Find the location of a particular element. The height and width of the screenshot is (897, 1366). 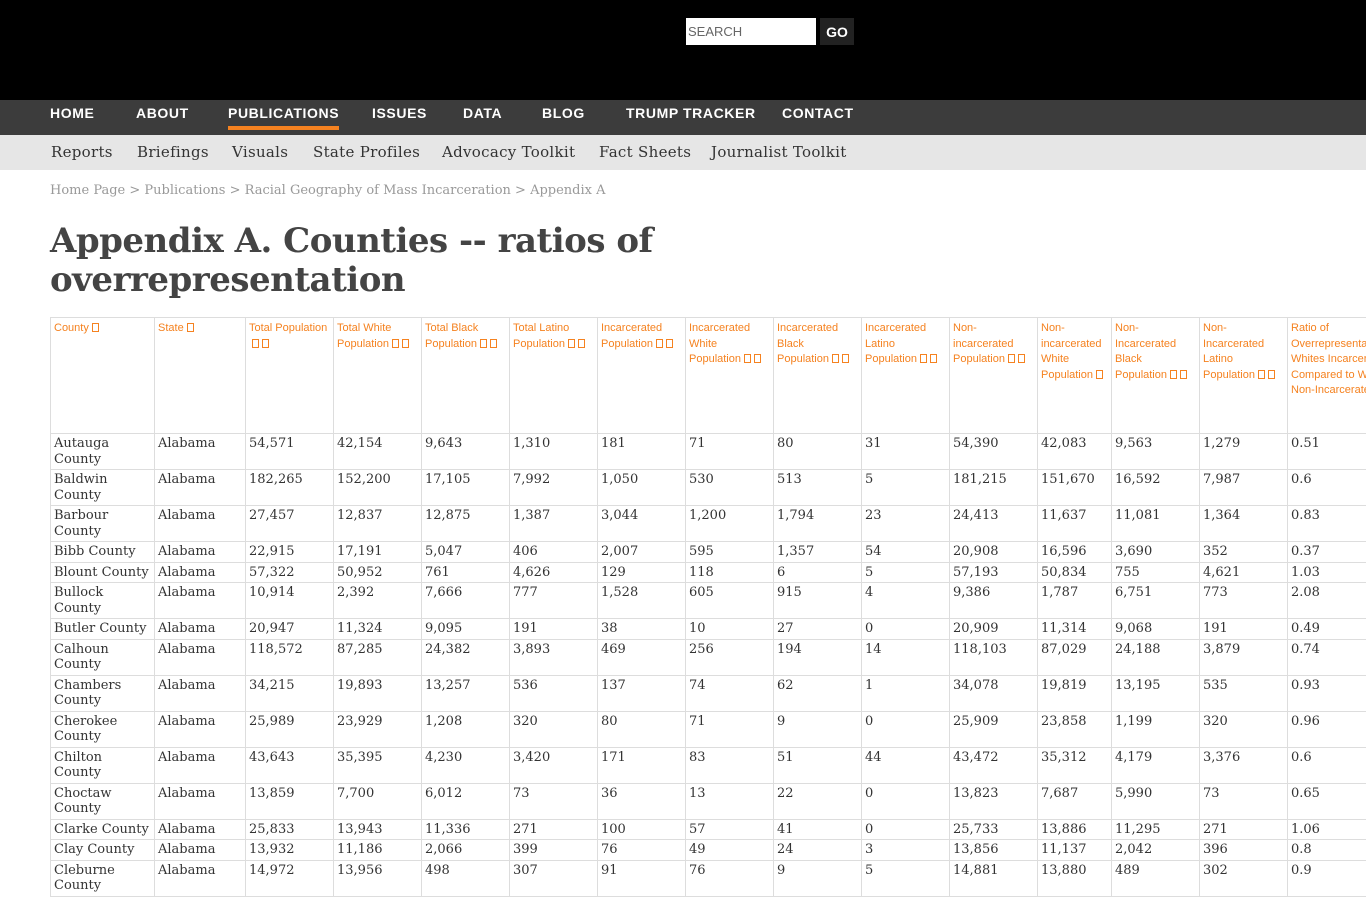

table-cell: 256 is located at coordinates (730, 657).